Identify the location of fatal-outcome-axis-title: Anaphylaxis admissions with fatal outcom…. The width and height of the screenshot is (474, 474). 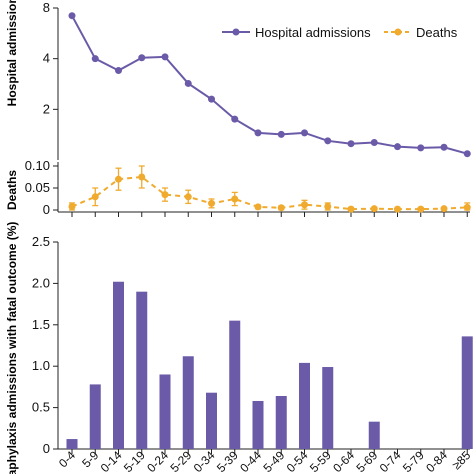
(12, 348).